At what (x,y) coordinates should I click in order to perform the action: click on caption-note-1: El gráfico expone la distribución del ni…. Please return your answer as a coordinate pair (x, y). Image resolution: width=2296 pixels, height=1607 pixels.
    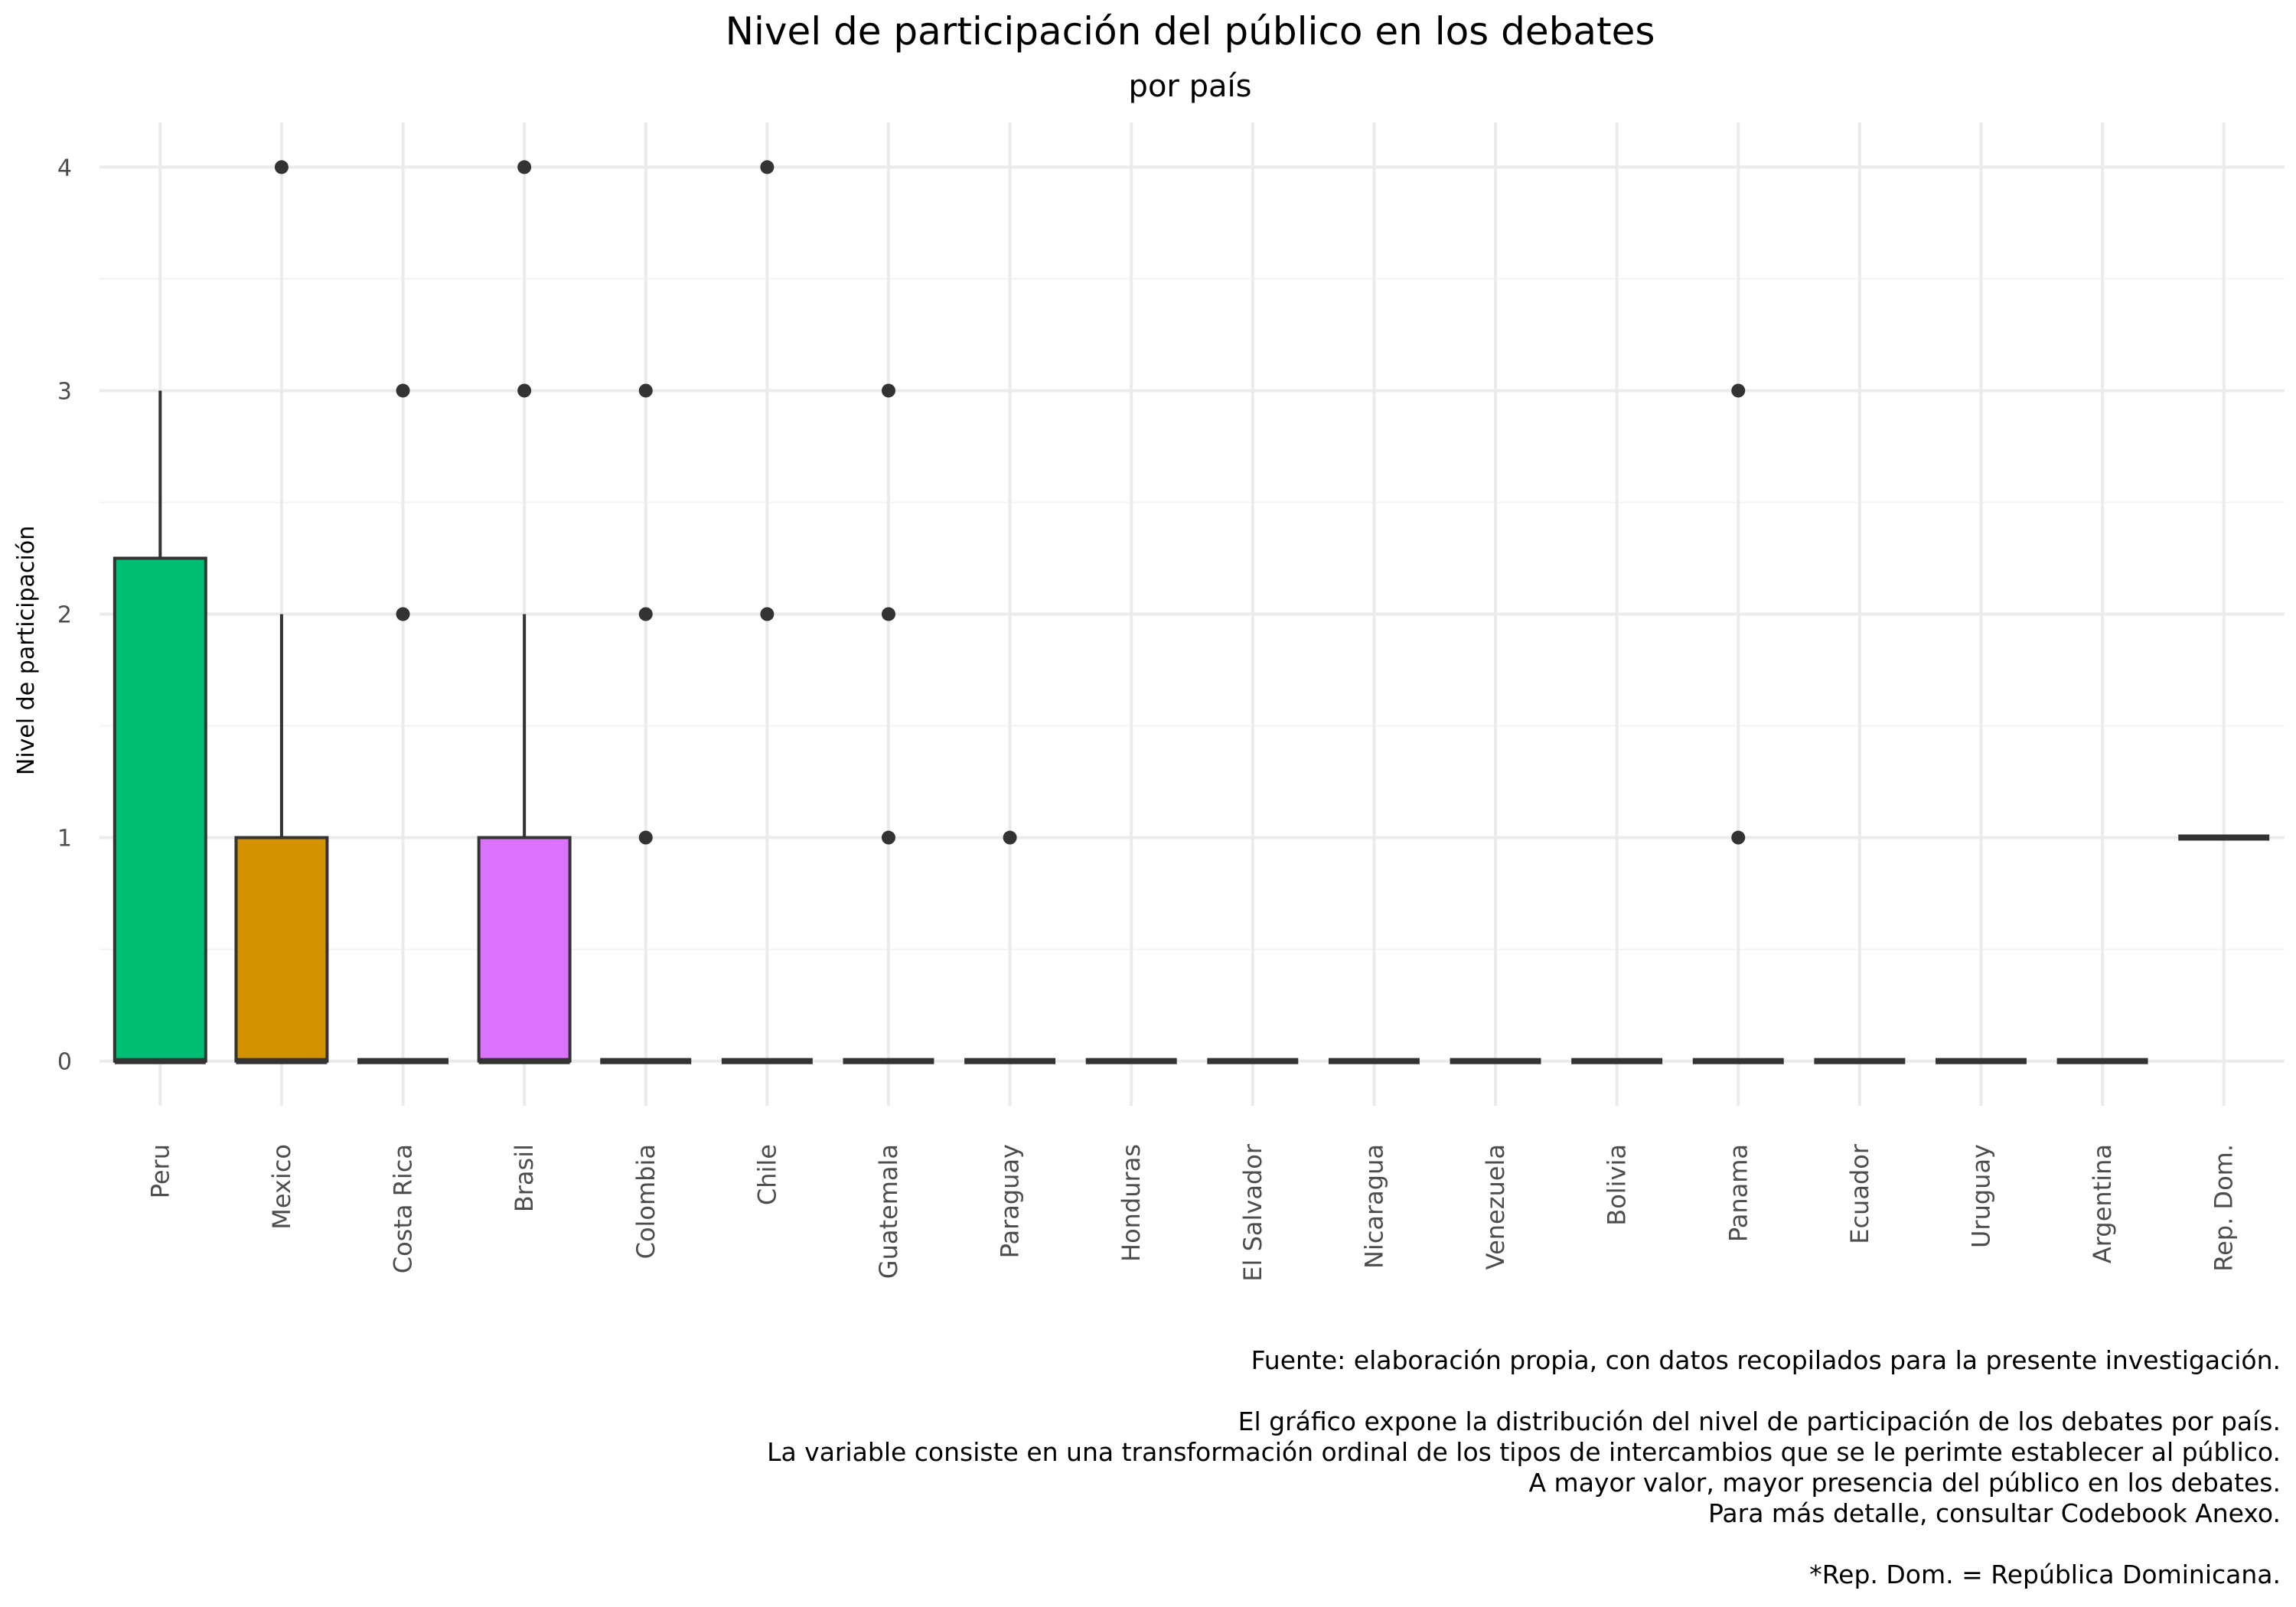
    Looking at the image, I should click on (1759, 1421).